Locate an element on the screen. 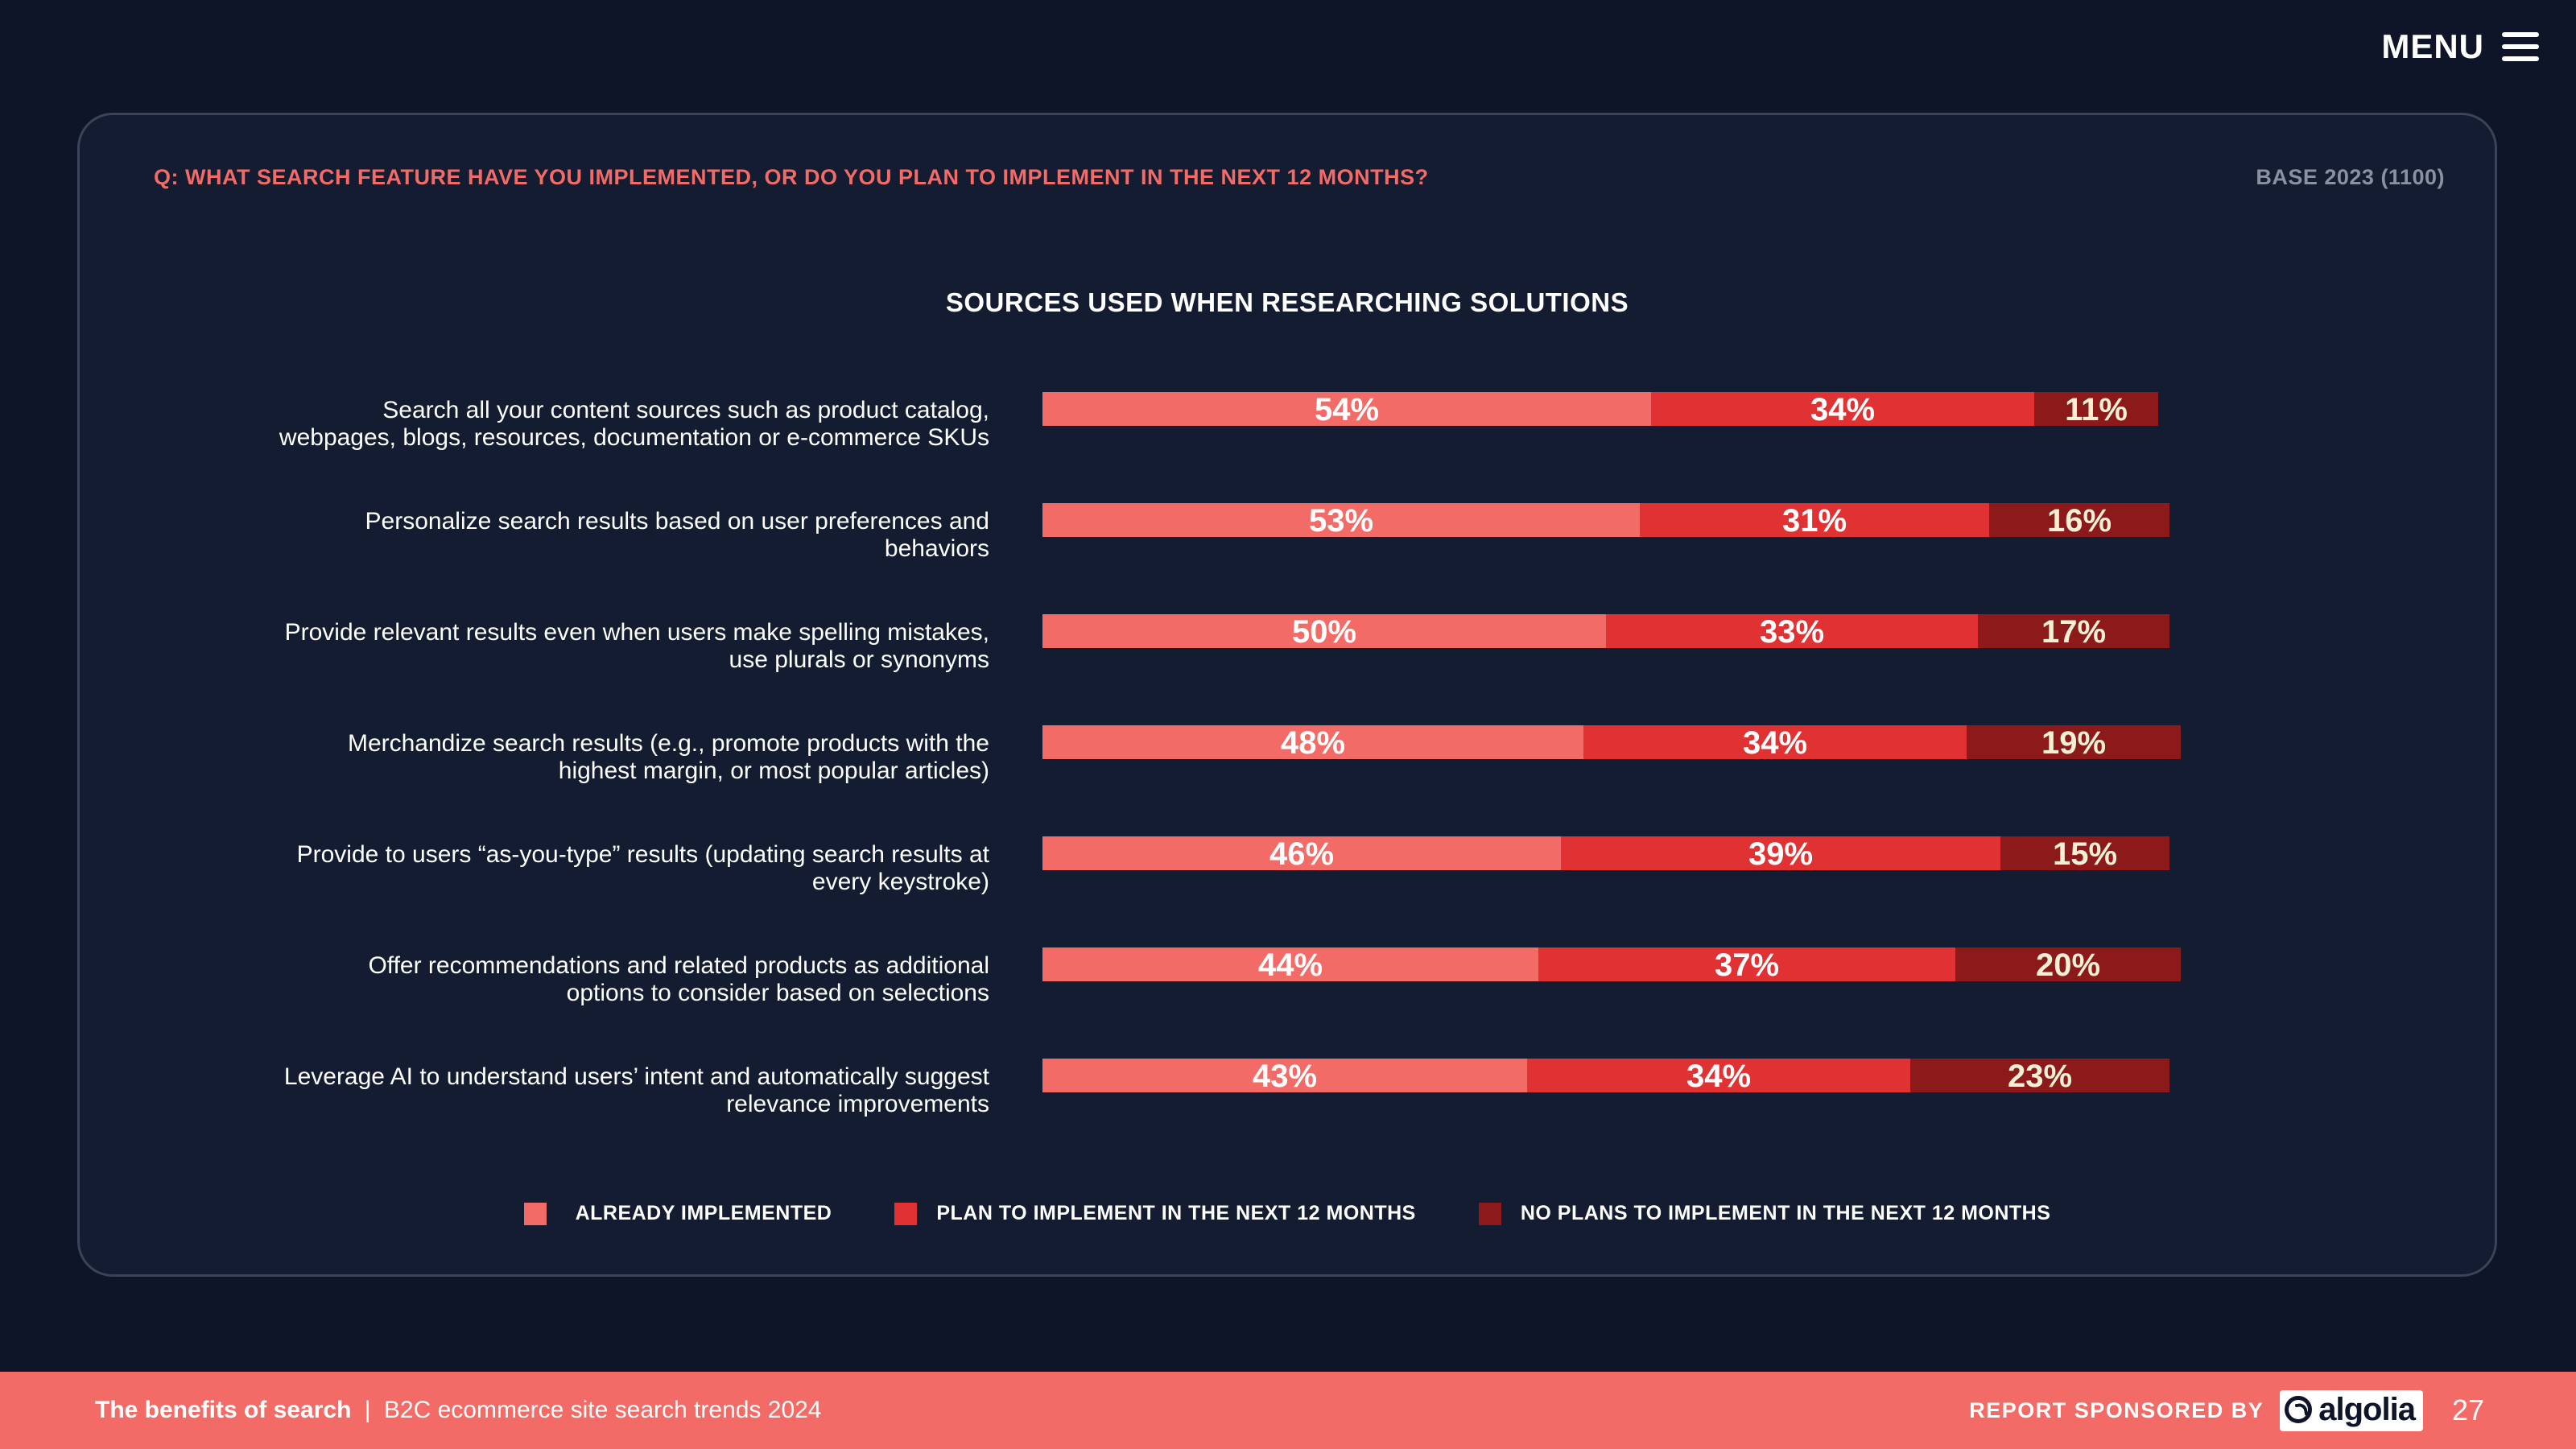 This screenshot has width=2576, height=1449. legend-swatch-no-plans is located at coordinates (1489, 1213).